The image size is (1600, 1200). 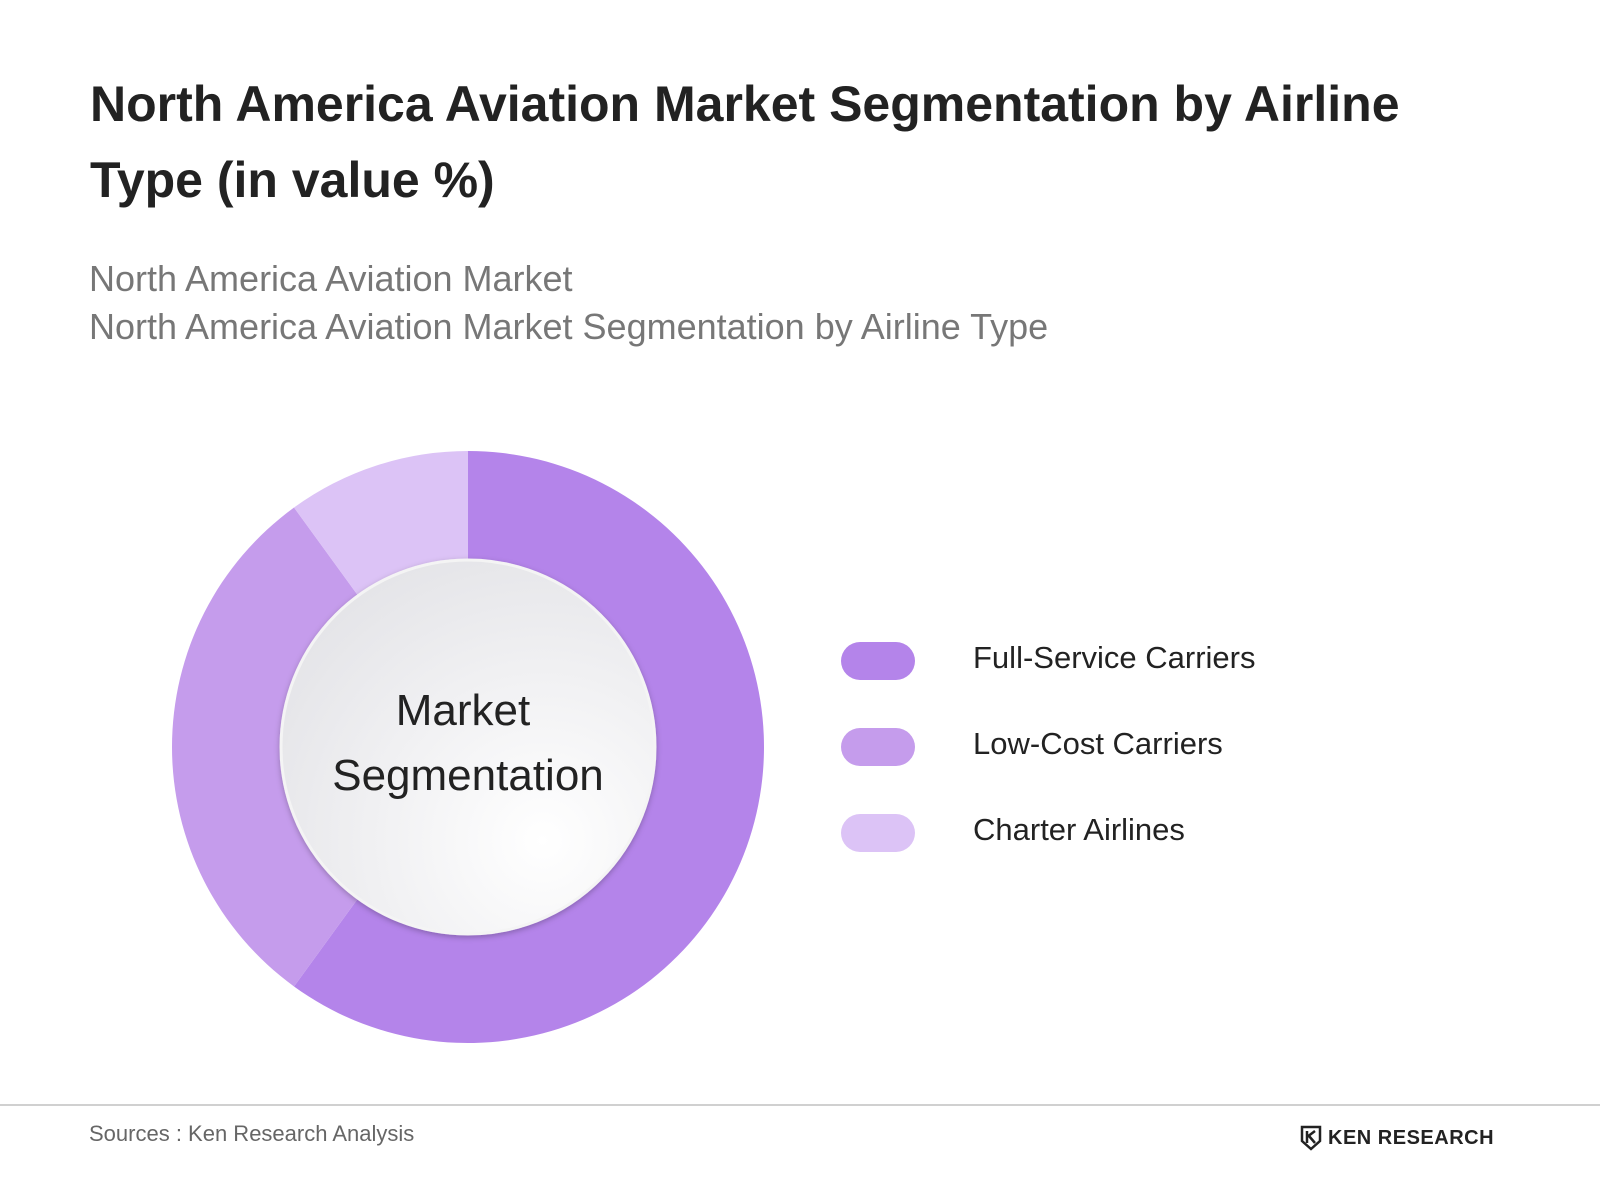 I want to click on legend-item-low-cost: Low-Cost Carriers, so click(x=1191, y=746).